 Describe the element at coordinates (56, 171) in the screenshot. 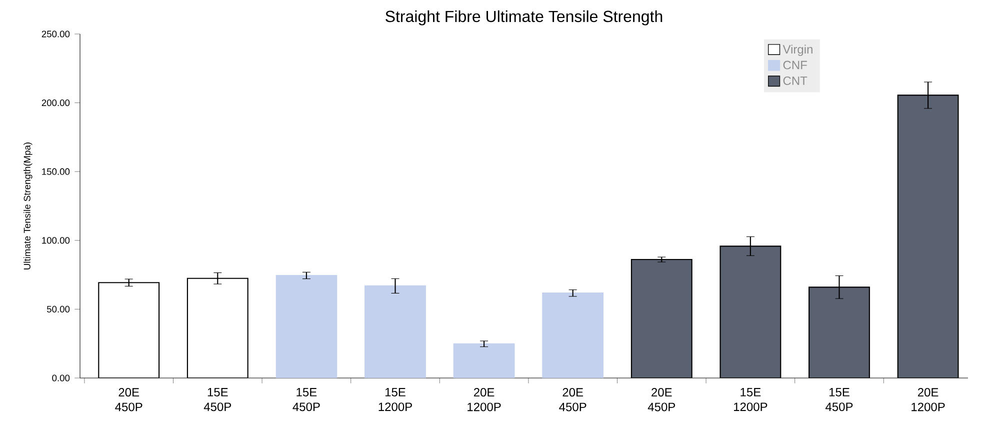

I see `y-tick-label: 150.00` at that location.